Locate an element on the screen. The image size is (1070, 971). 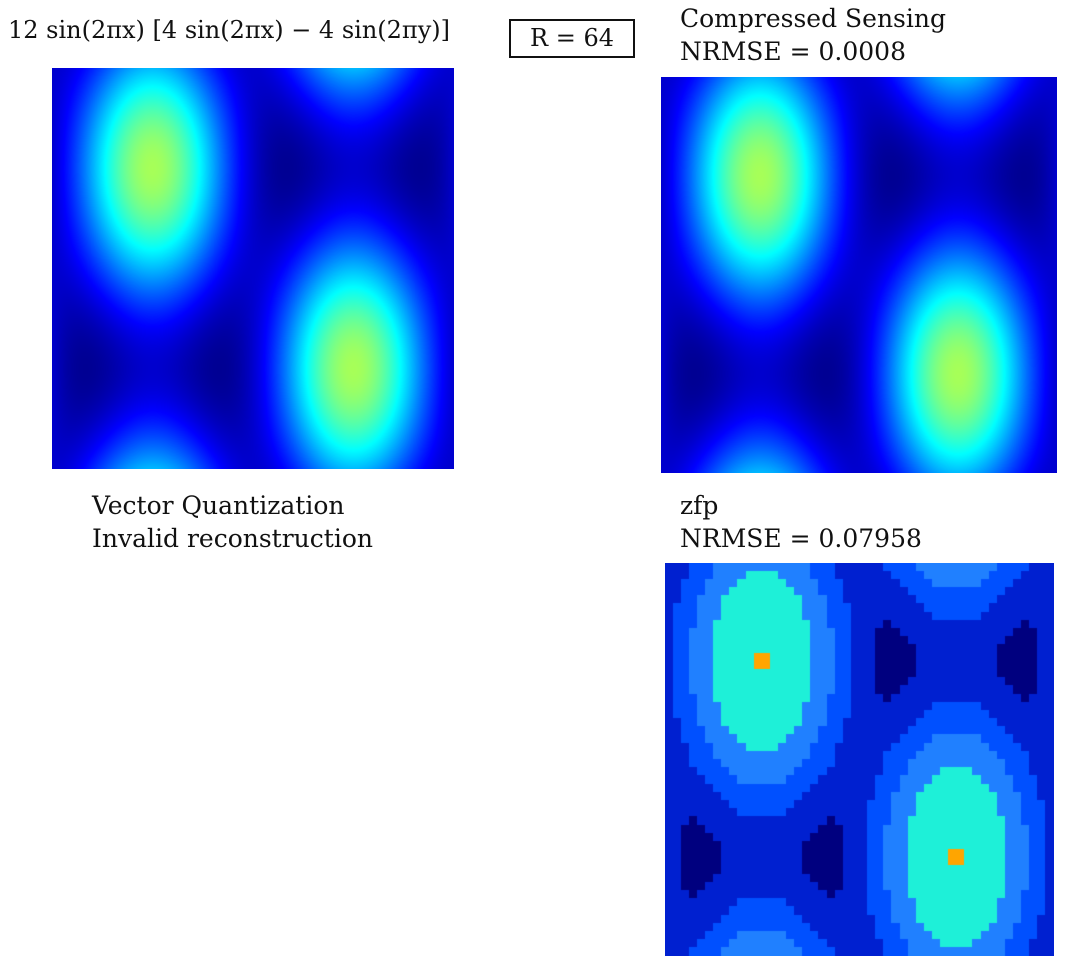
panel-title-zfp: zfp is located at coordinates (699, 505).